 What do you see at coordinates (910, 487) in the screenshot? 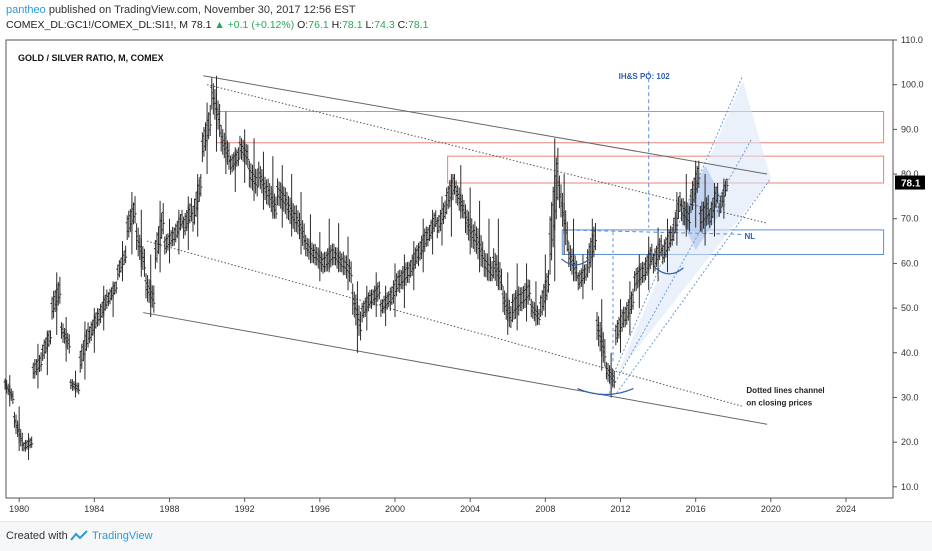
I see `y-tick-label: 10.0` at bounding box center [910, 487].